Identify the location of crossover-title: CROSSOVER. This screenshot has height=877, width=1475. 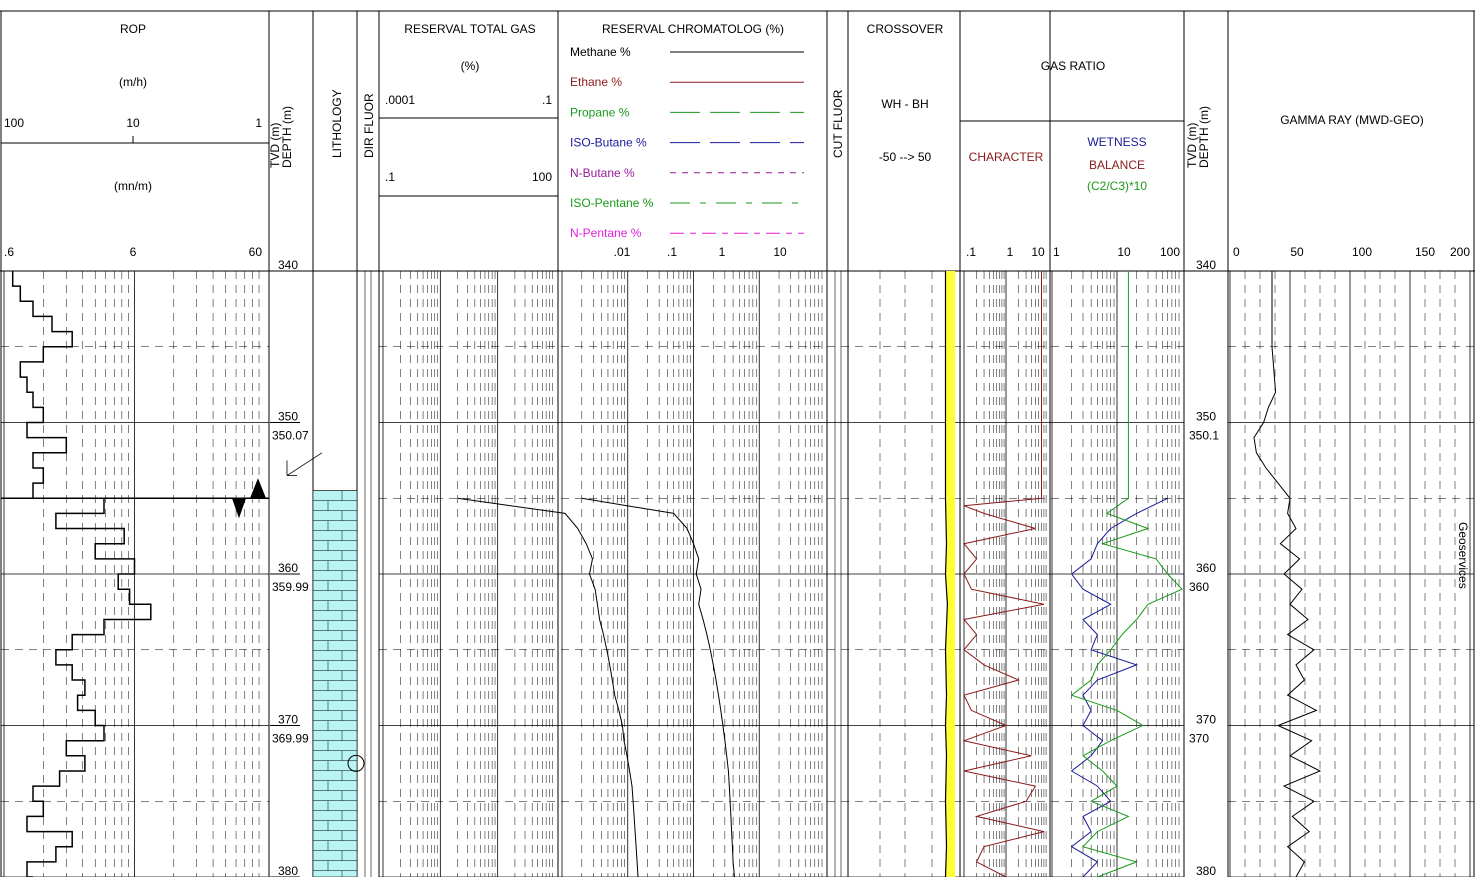
(905, 29).